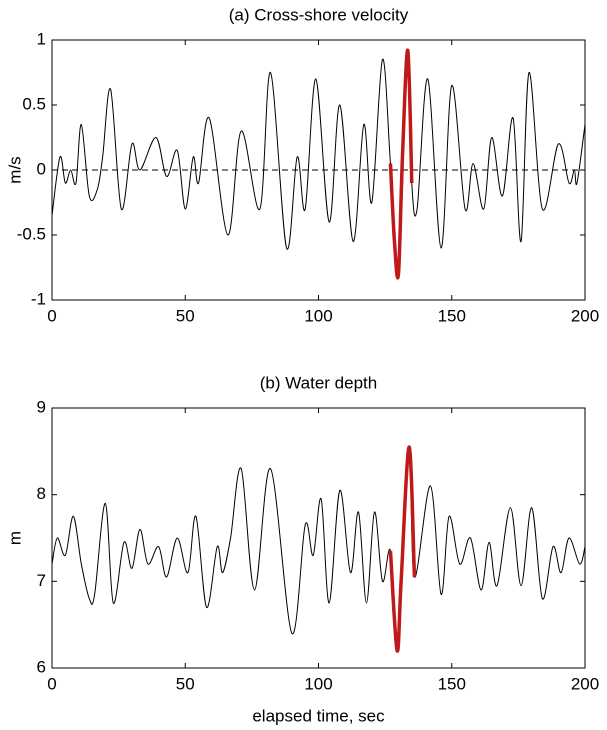 This screenshot has width=607, height=730. I want to click on y-tick-label: 7, so click(41, 580).